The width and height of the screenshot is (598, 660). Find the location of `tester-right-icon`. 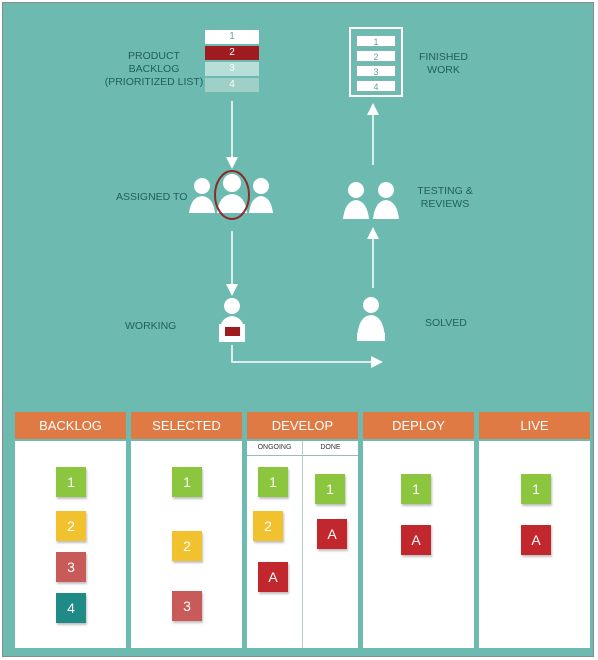

tester-right-icon is located at coordinates (386, 200).